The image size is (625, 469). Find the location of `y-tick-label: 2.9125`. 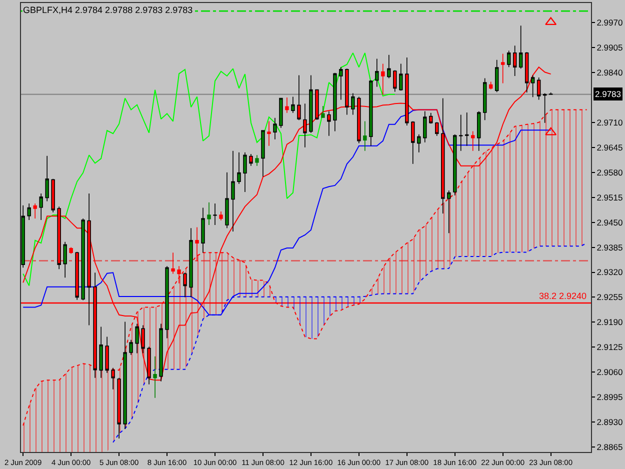

y-tick-label: 2.9125 is located at coordinates (609, 347).